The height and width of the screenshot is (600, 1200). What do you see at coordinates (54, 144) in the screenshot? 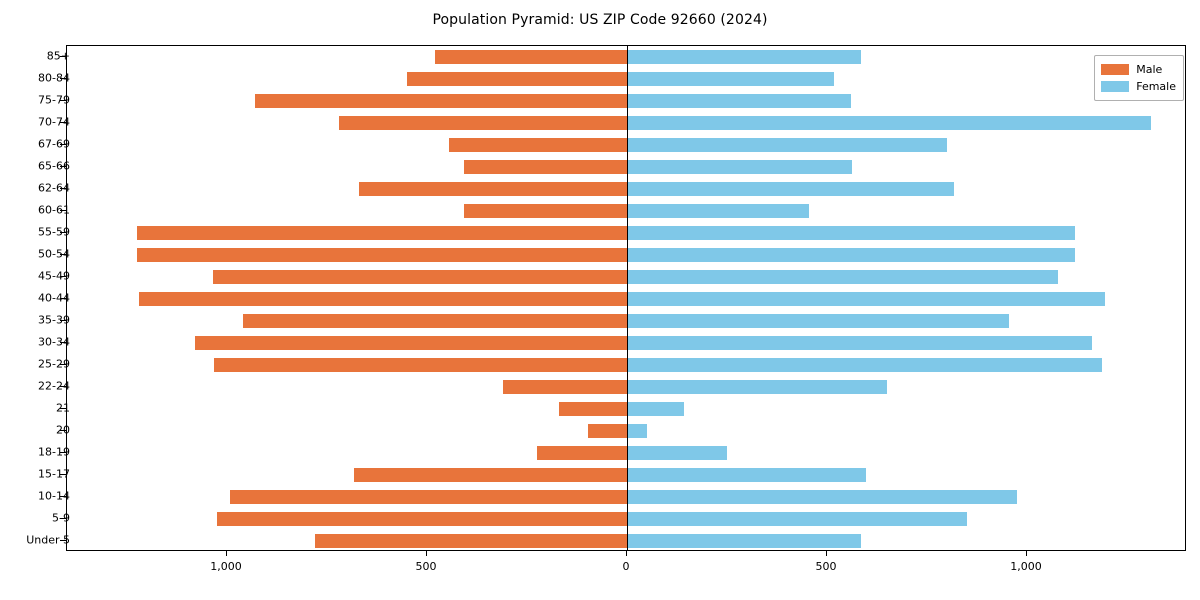
I see `y-axis-tick-label: 67-69` at bounding box center [54, 144].